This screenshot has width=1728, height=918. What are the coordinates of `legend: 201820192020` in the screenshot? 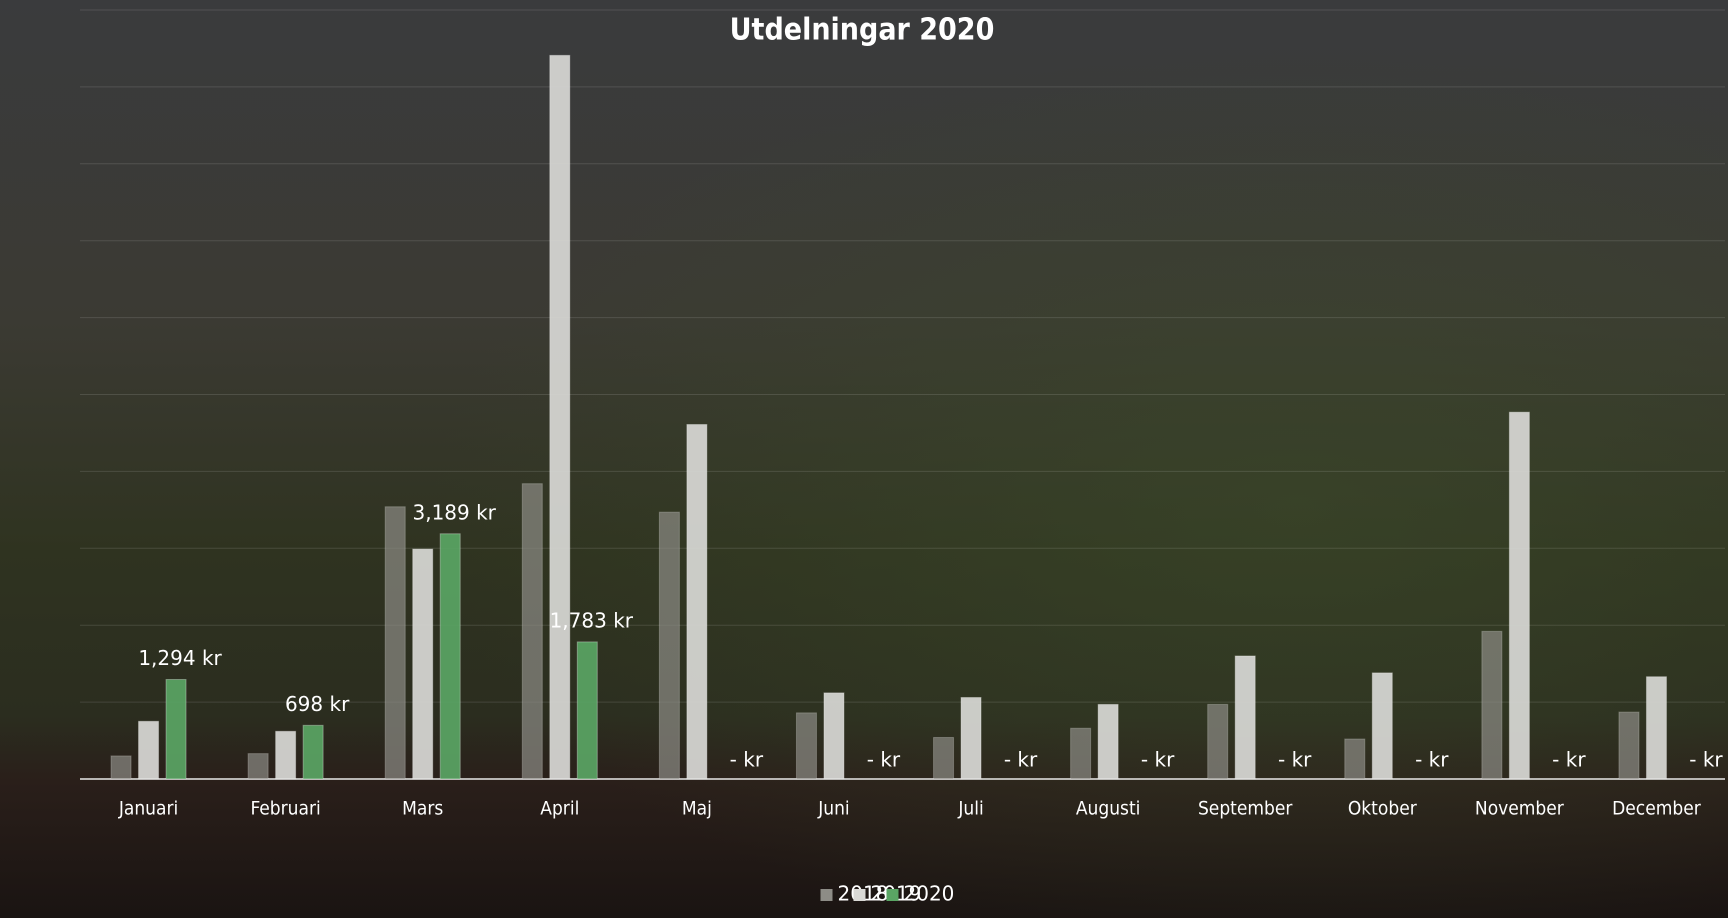 It's located at (887, 894).